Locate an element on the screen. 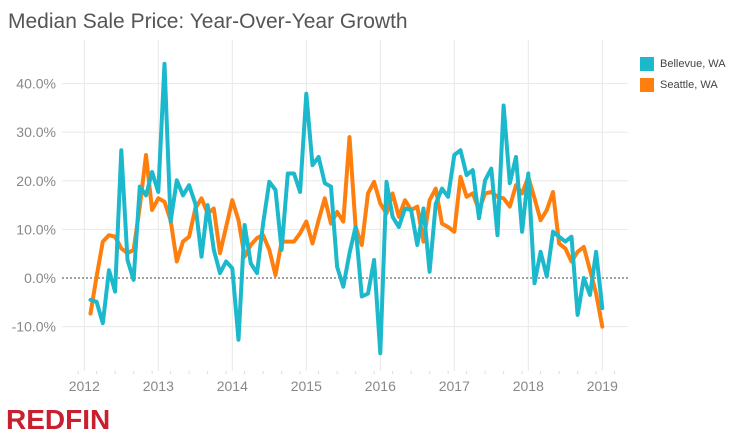 The height and width of the screenshot is (442, 742). x-tick-label: 2015 is located at coordinates (306, 386).